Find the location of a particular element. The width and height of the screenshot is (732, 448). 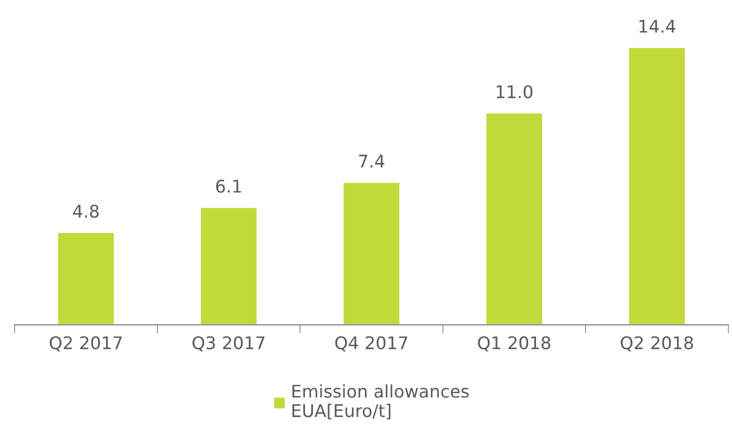

x-tick-label: Q1 2018 is located at coordinates (514, 344).